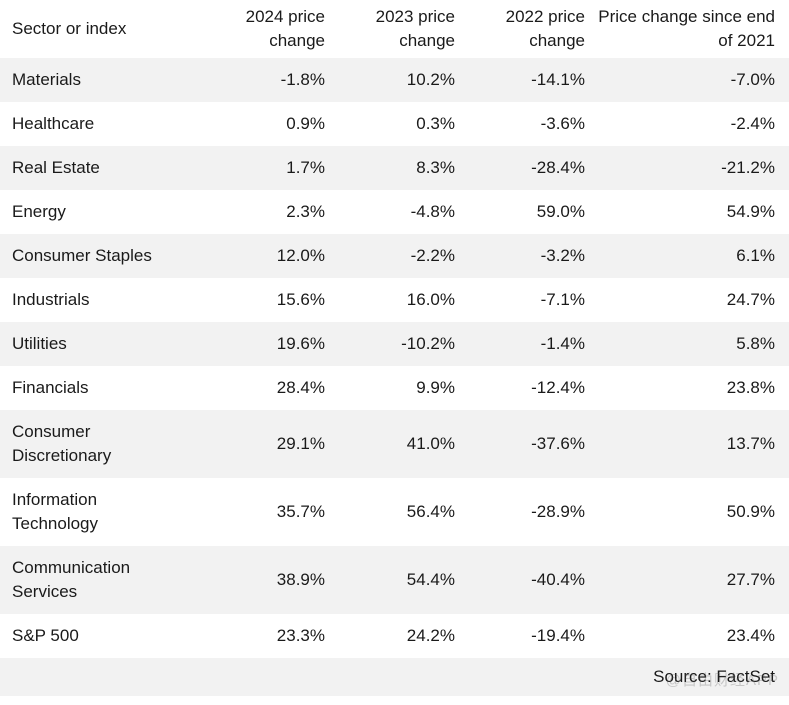 This screenshot has width=789, height=705. What do you see at coordinates (300, 443) in the screenshot?
I see `value-cell: 29.1%` at bounding box center [300, 443].